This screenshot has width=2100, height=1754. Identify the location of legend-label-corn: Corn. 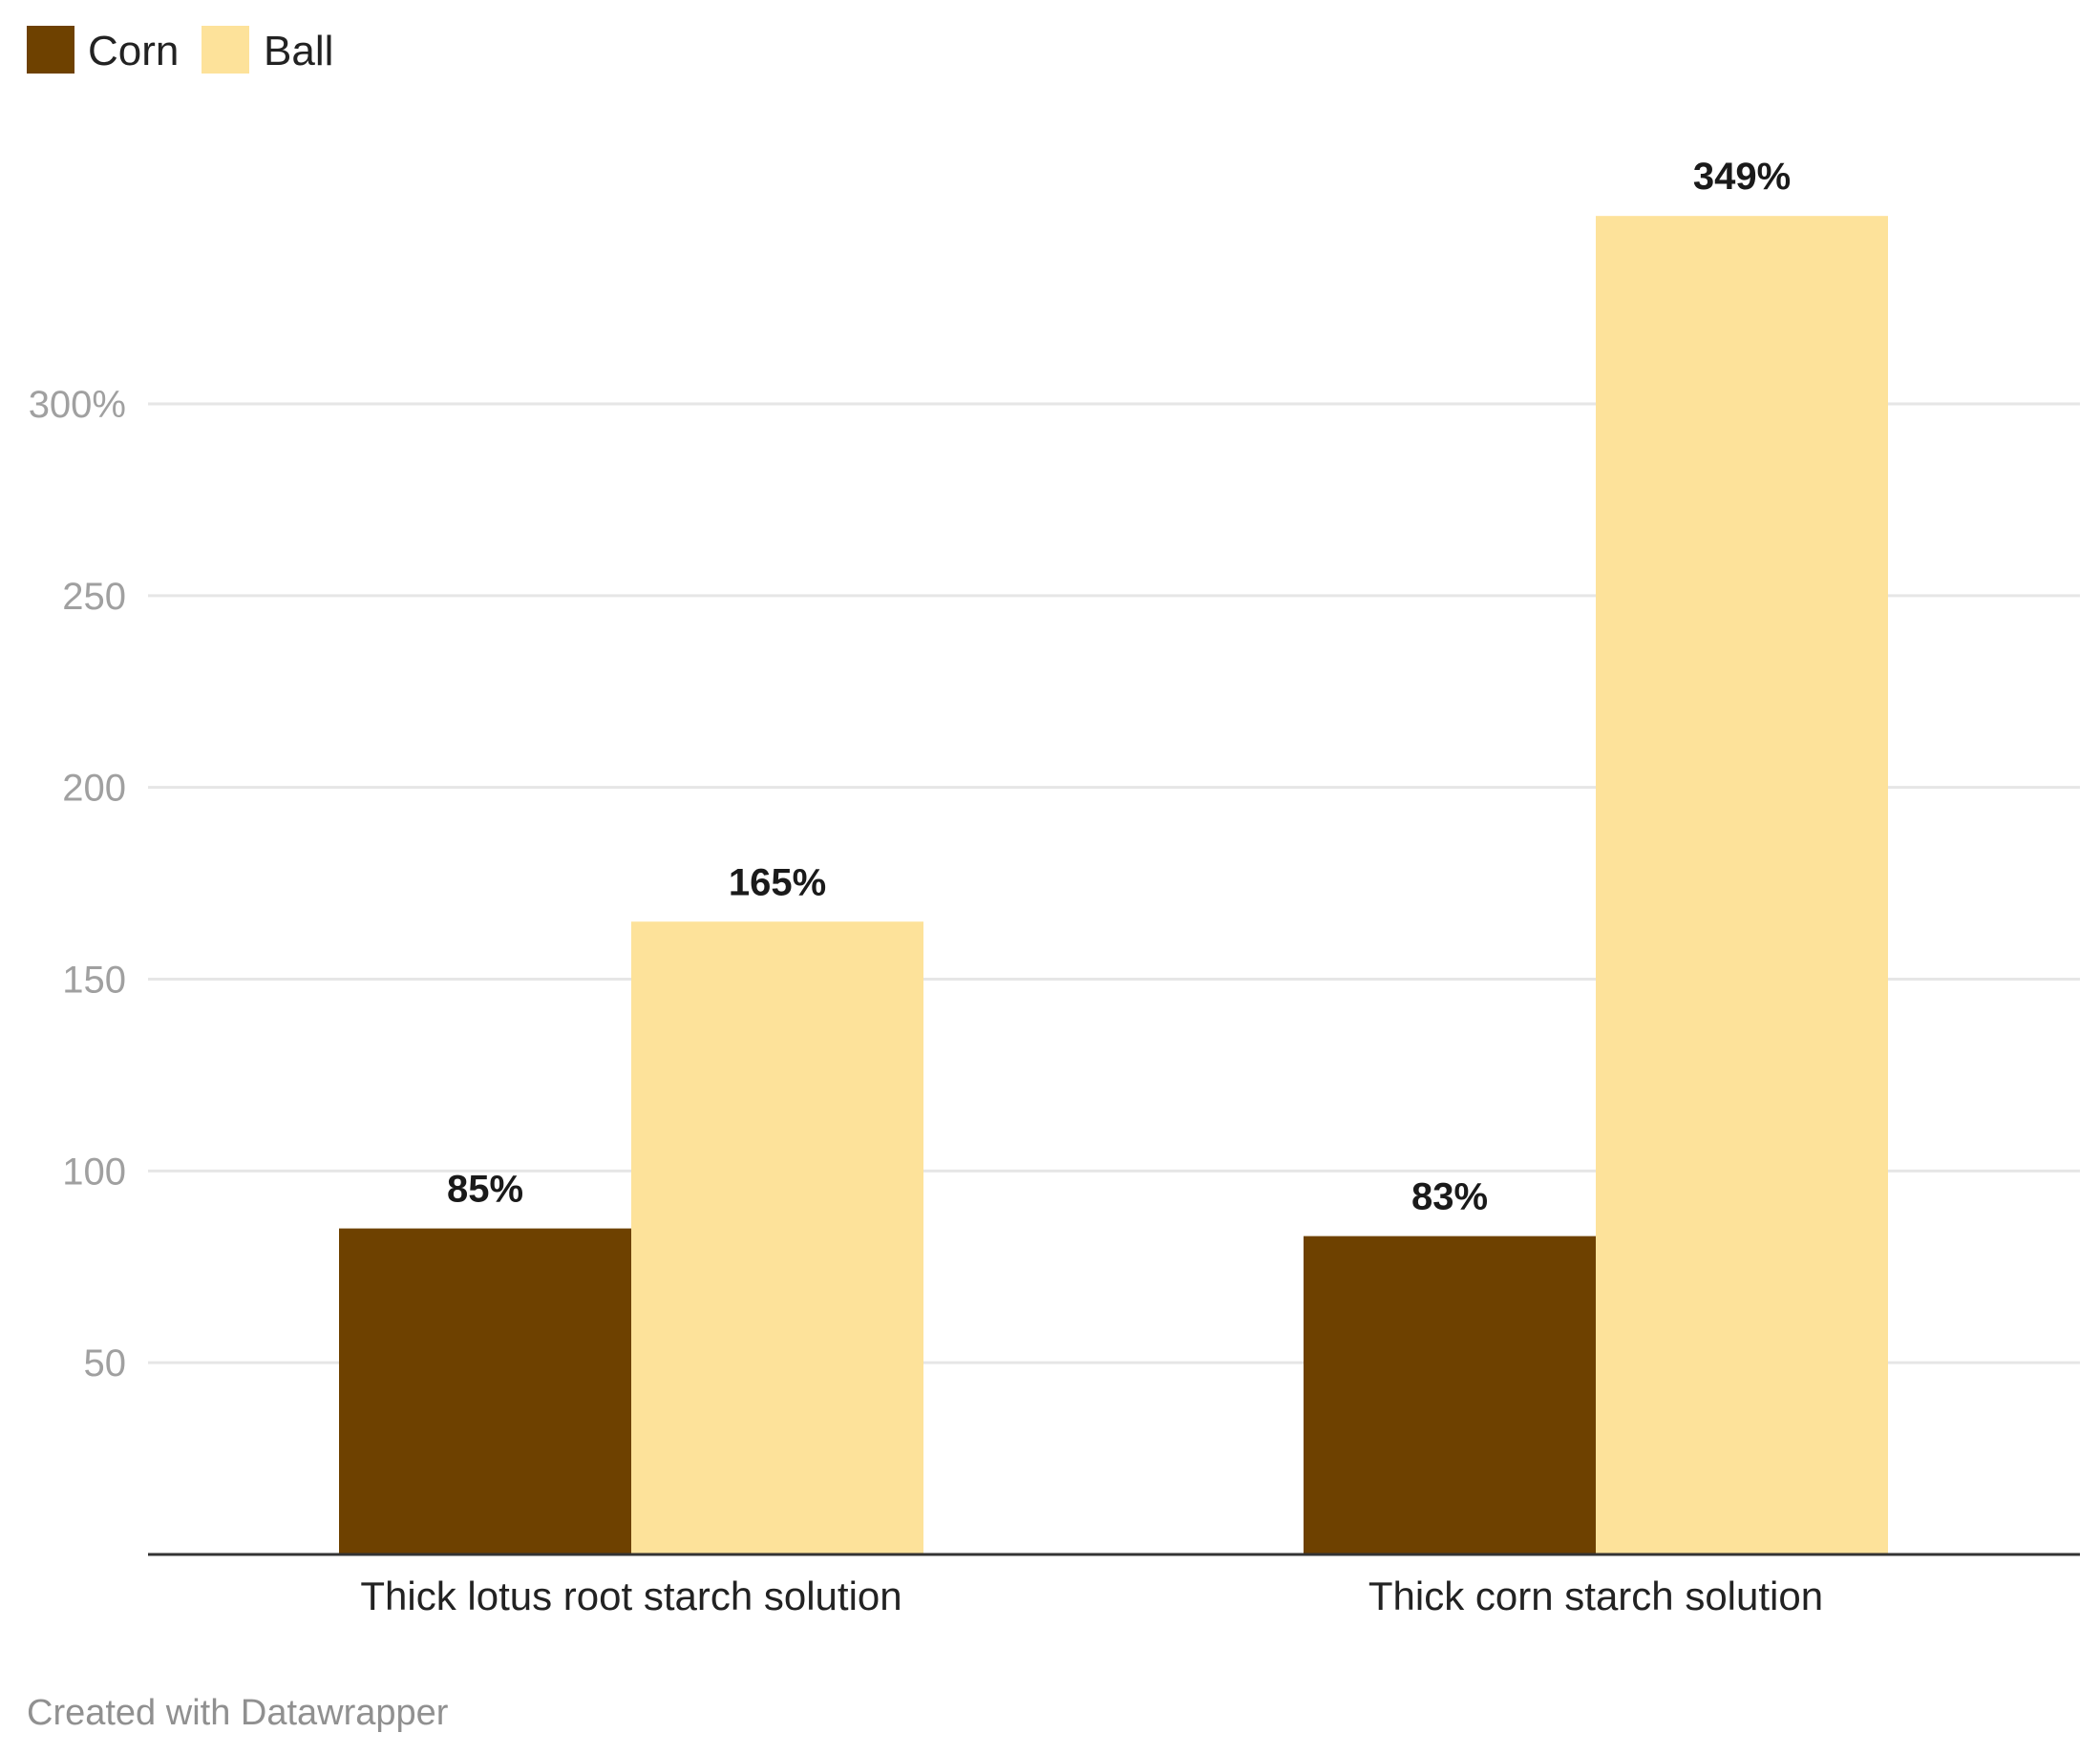
(133, 51).